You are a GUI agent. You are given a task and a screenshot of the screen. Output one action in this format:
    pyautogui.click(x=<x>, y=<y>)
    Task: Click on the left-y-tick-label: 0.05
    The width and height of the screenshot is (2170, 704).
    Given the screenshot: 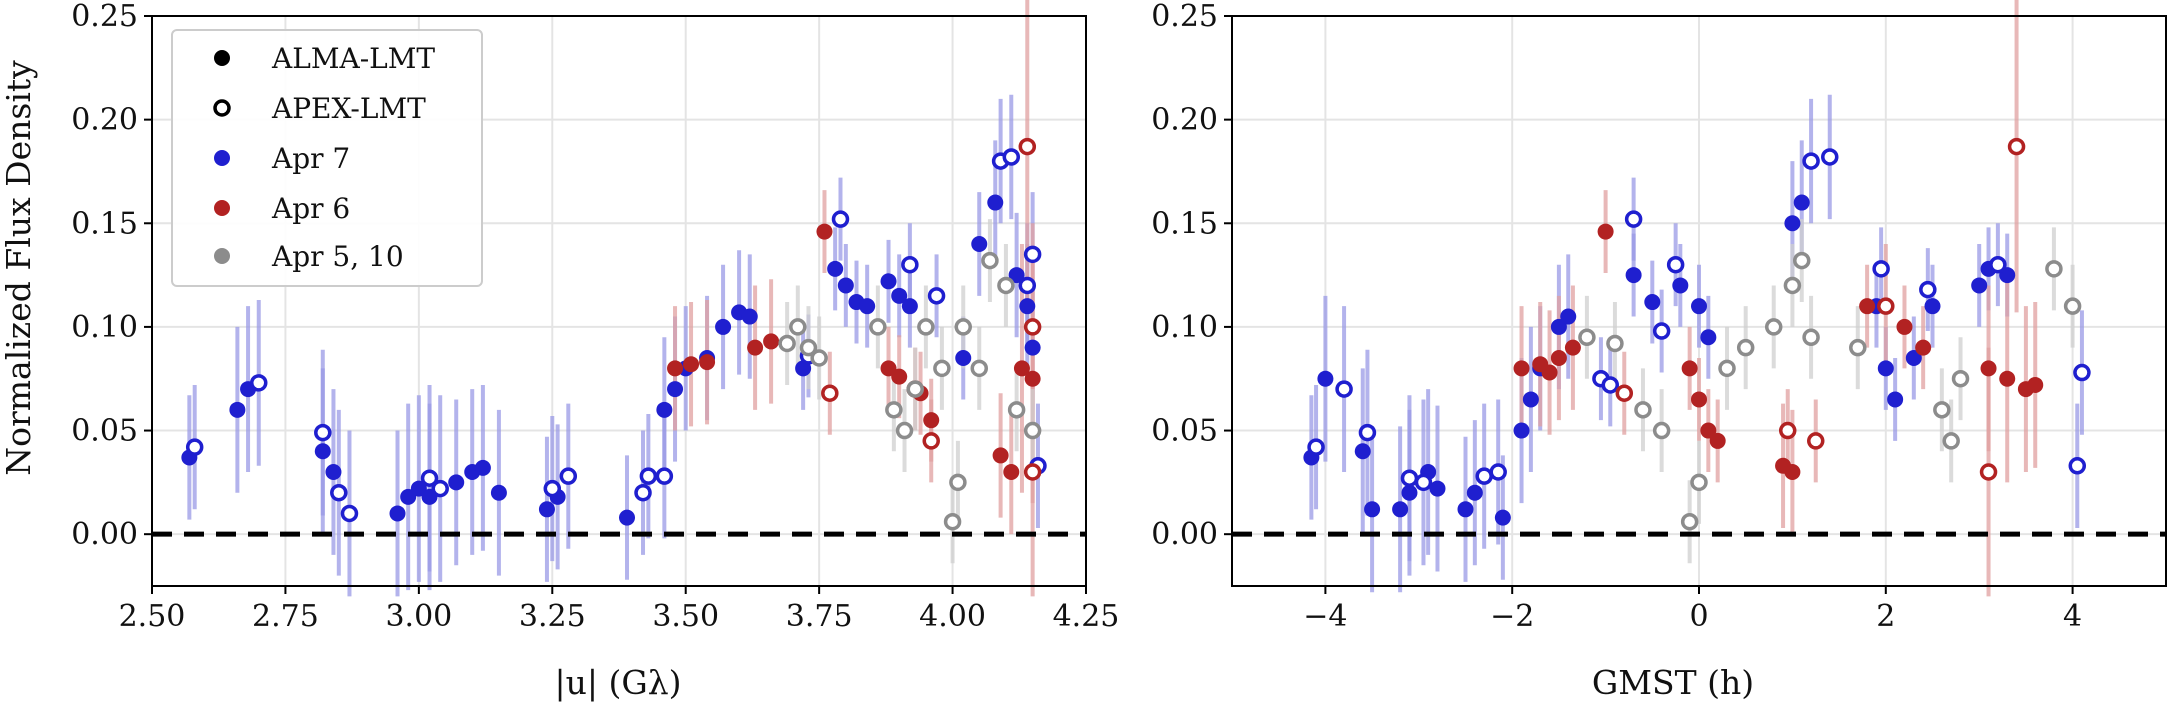 What is the action you would take?
    pyautogui.click(x=104, y=431)
    